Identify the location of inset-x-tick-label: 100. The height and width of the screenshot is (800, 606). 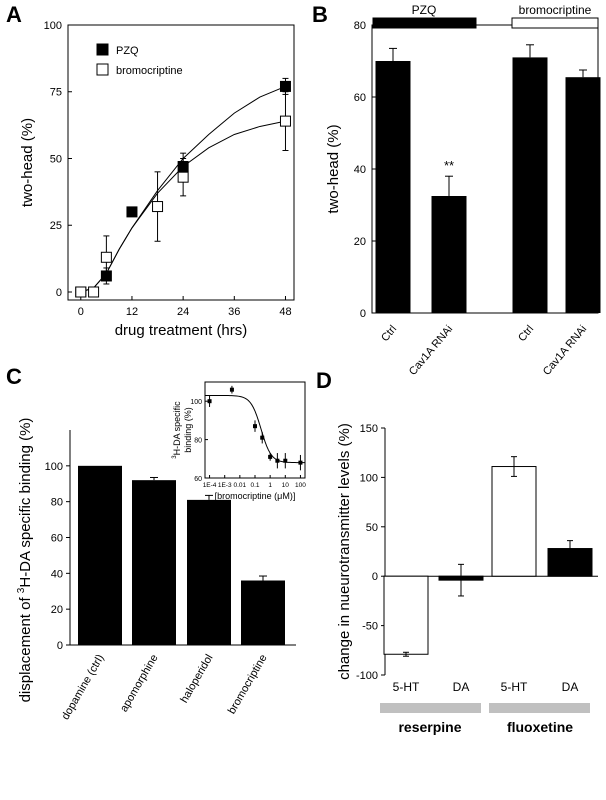
(300, 485).